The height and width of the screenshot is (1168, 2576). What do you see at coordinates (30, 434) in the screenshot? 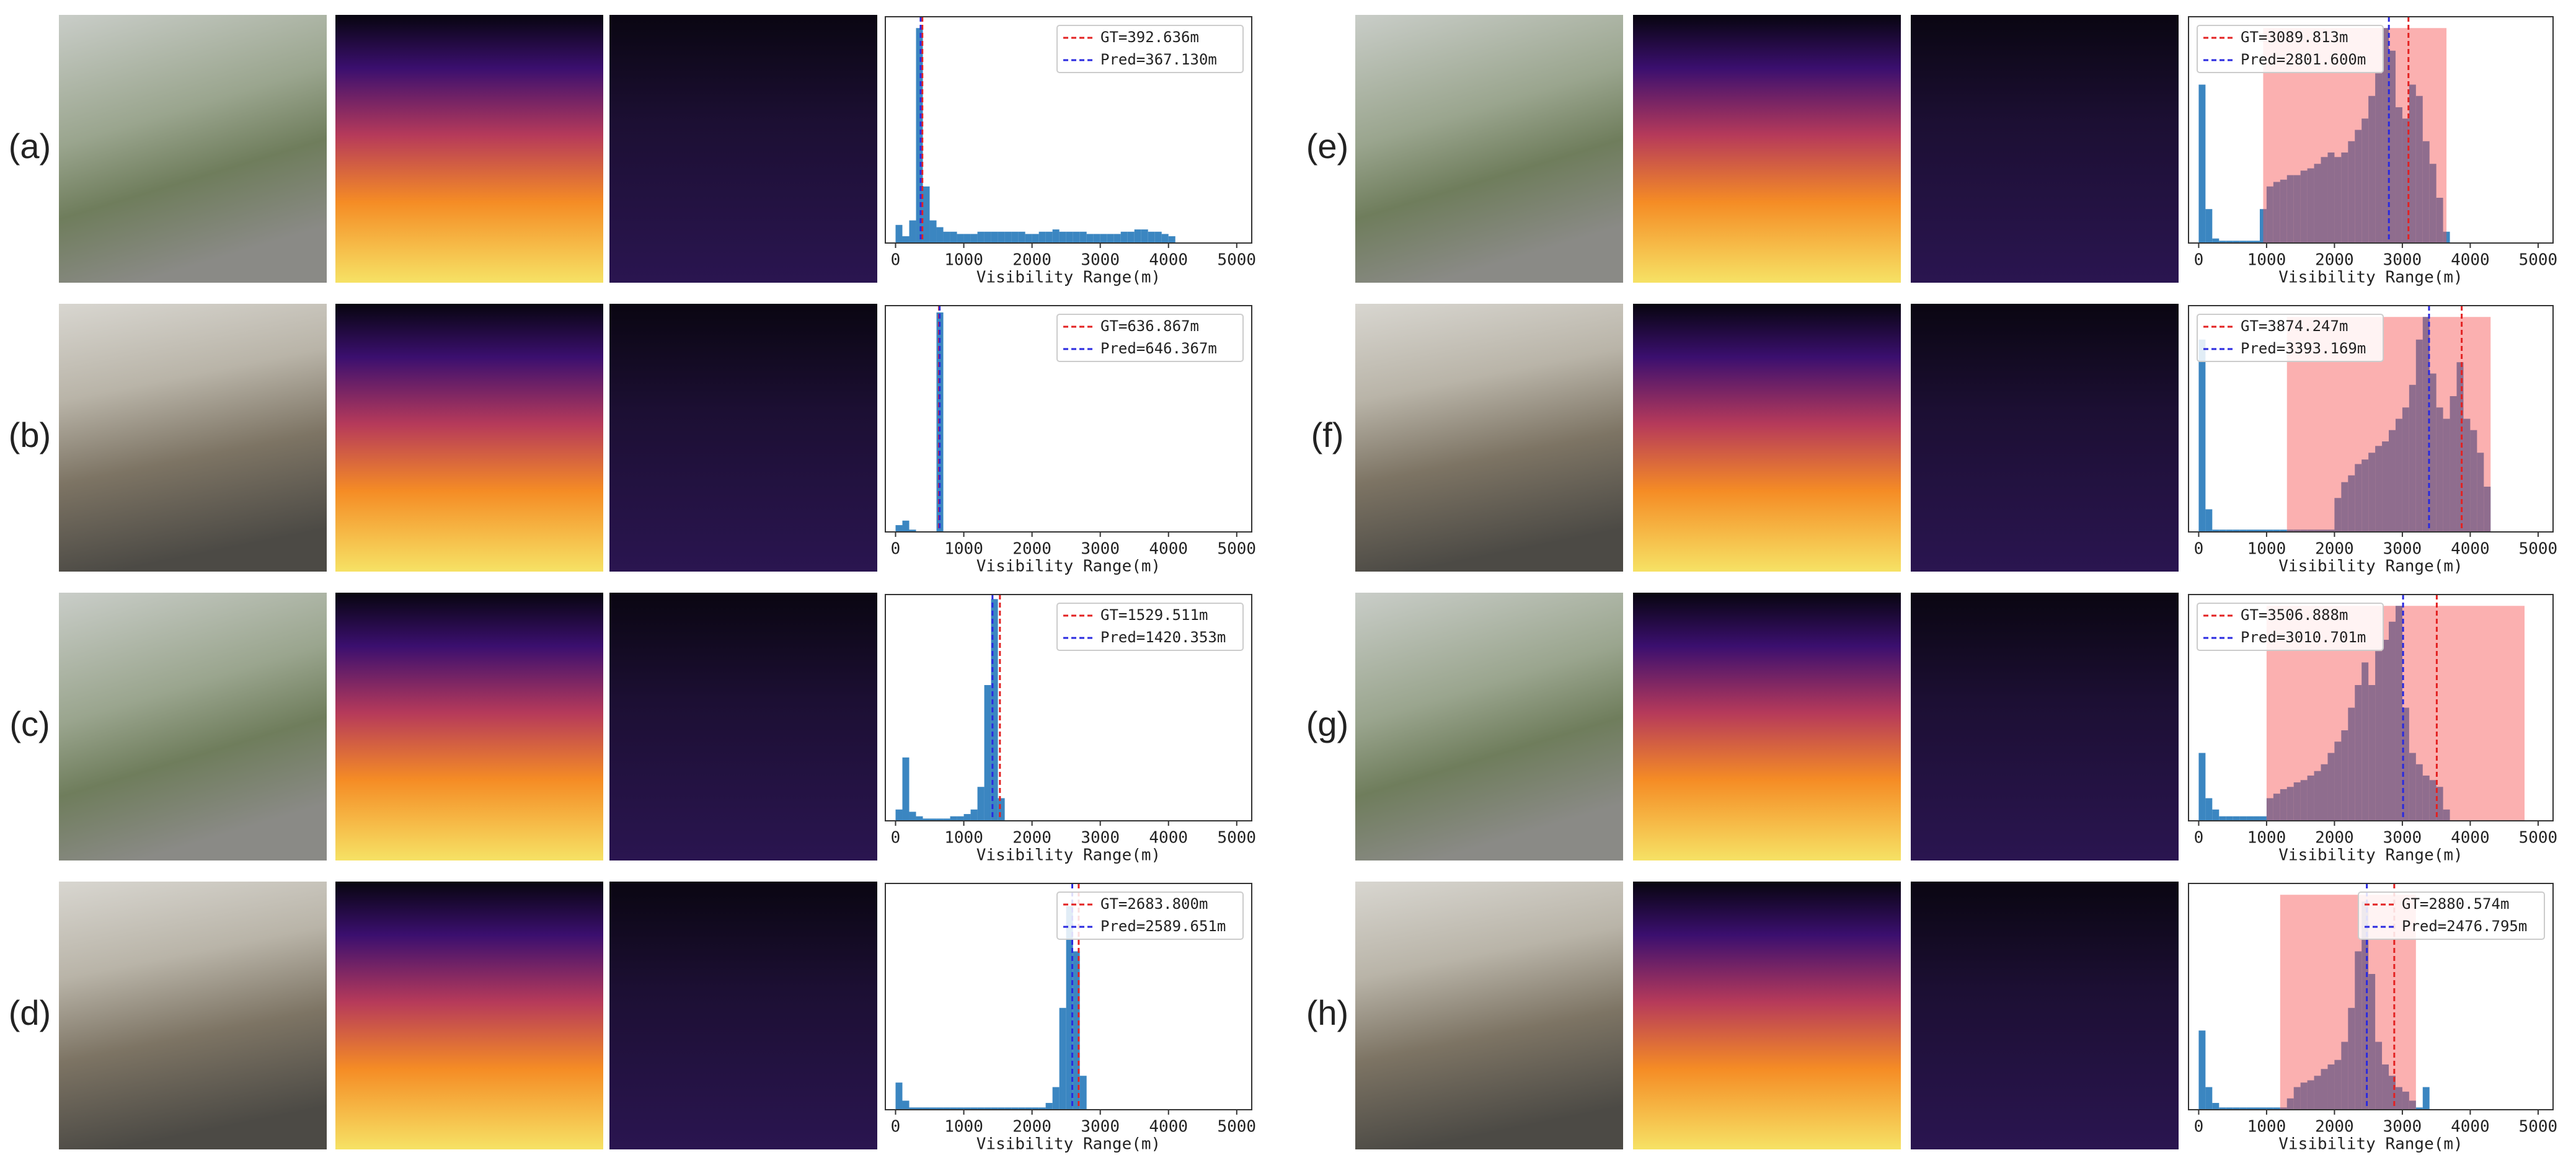
I see `panel-label: (b)` at bounding box center [30, 434].